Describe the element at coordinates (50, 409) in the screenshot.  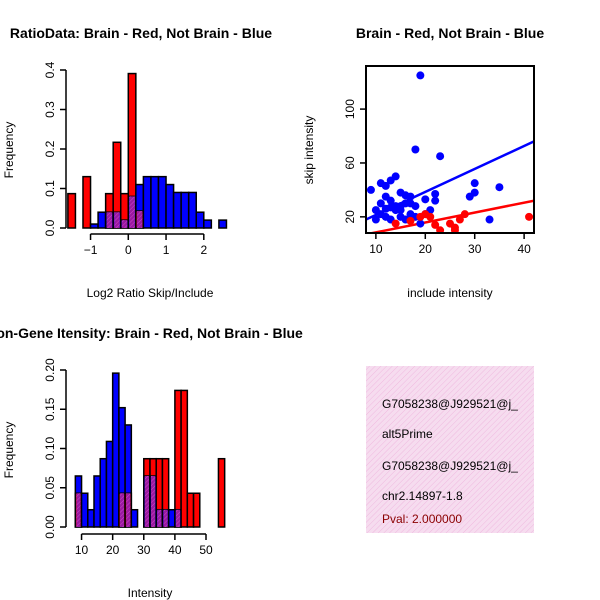
I see `y-tick-label: 0.15` at that location.